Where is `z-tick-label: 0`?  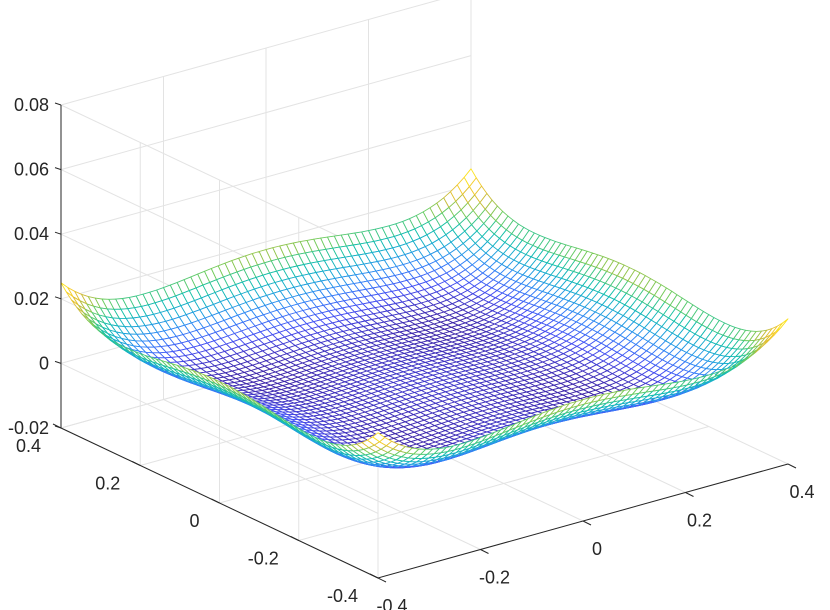 z-tick-label: 0 is located at coordinates (44, 363).